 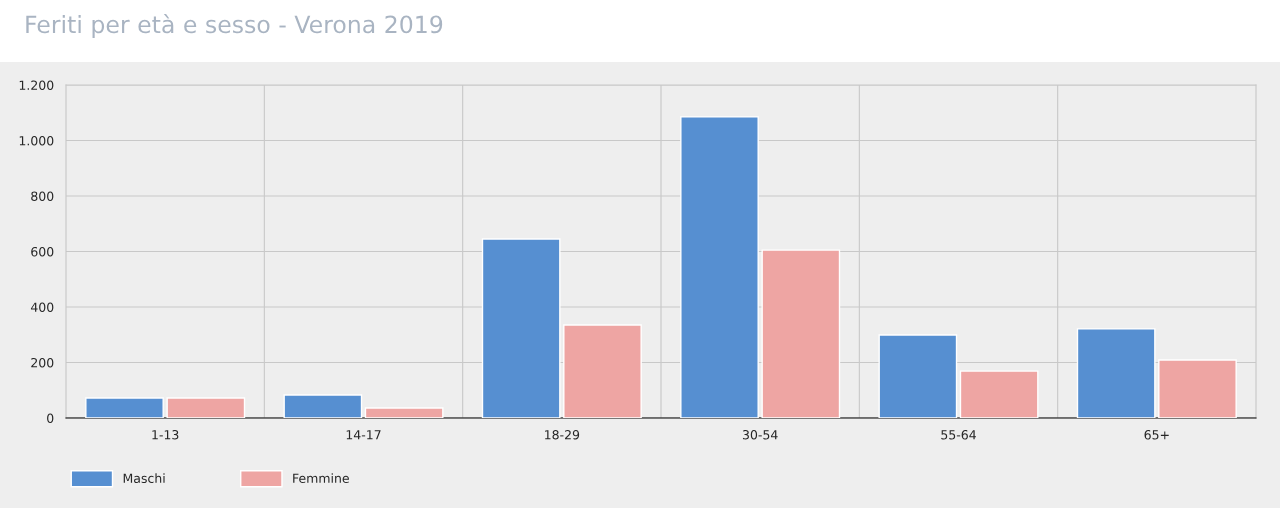 I want to click on x-tick-label: 18-29, so click(x=562, y=435).